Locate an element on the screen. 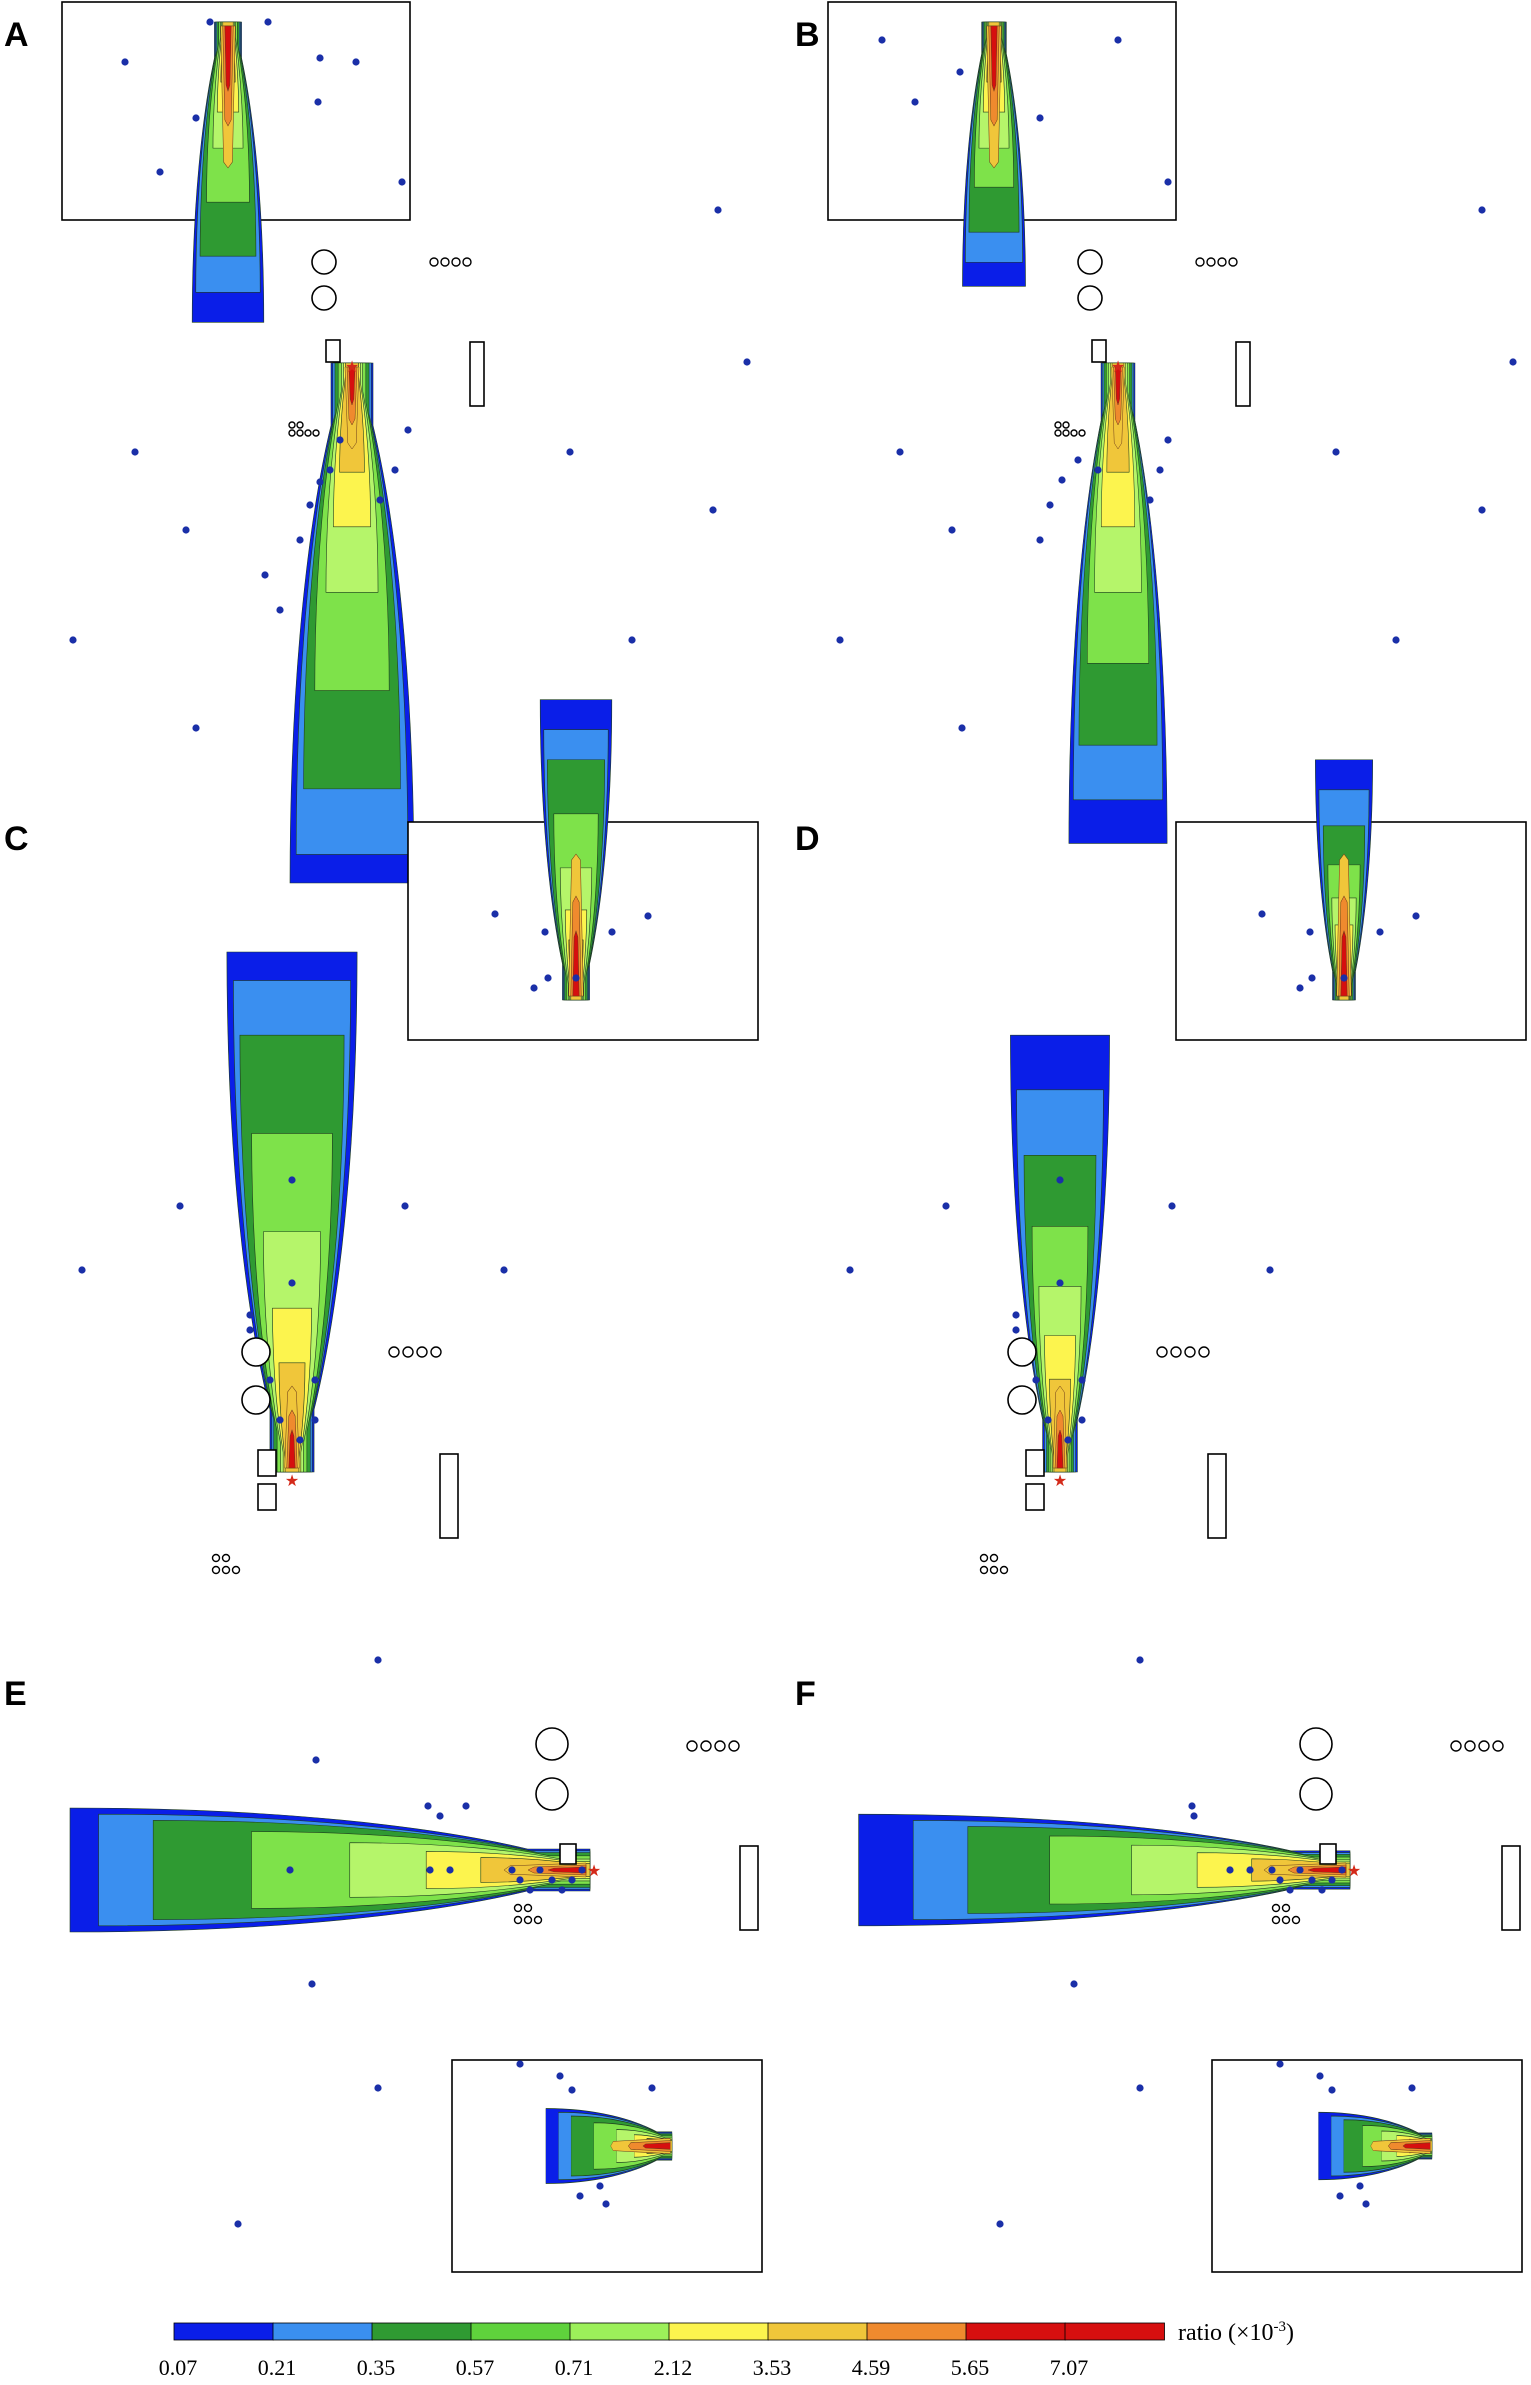  colorbar-unit-label: ratio (×10-3) is located at coordinates (1236, 2332).